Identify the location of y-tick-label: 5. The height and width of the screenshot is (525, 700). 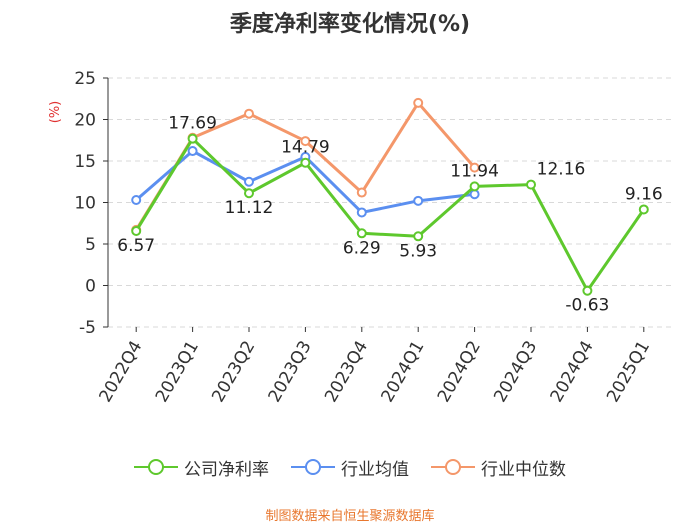
(90, 245).